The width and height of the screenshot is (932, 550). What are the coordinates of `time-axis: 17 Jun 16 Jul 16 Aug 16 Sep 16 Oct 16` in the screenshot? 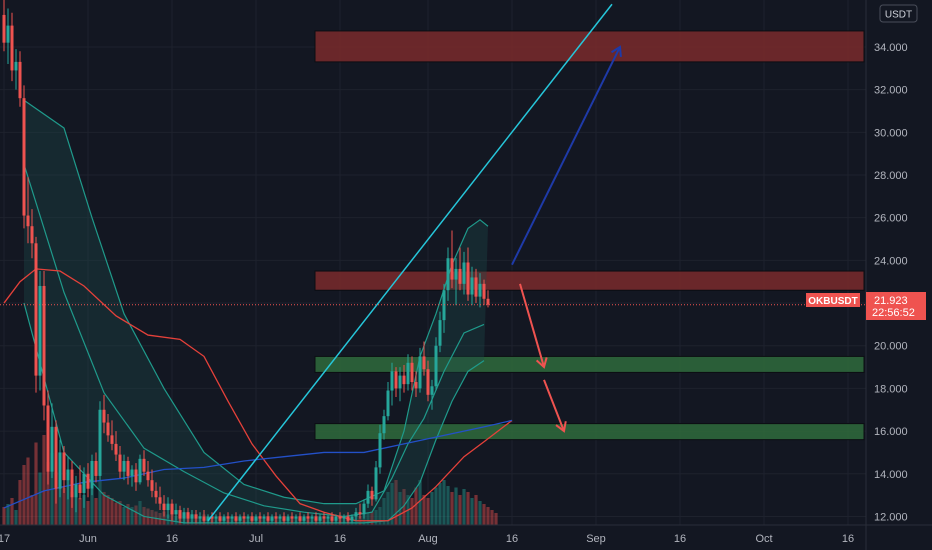 It's located at (466, 534).